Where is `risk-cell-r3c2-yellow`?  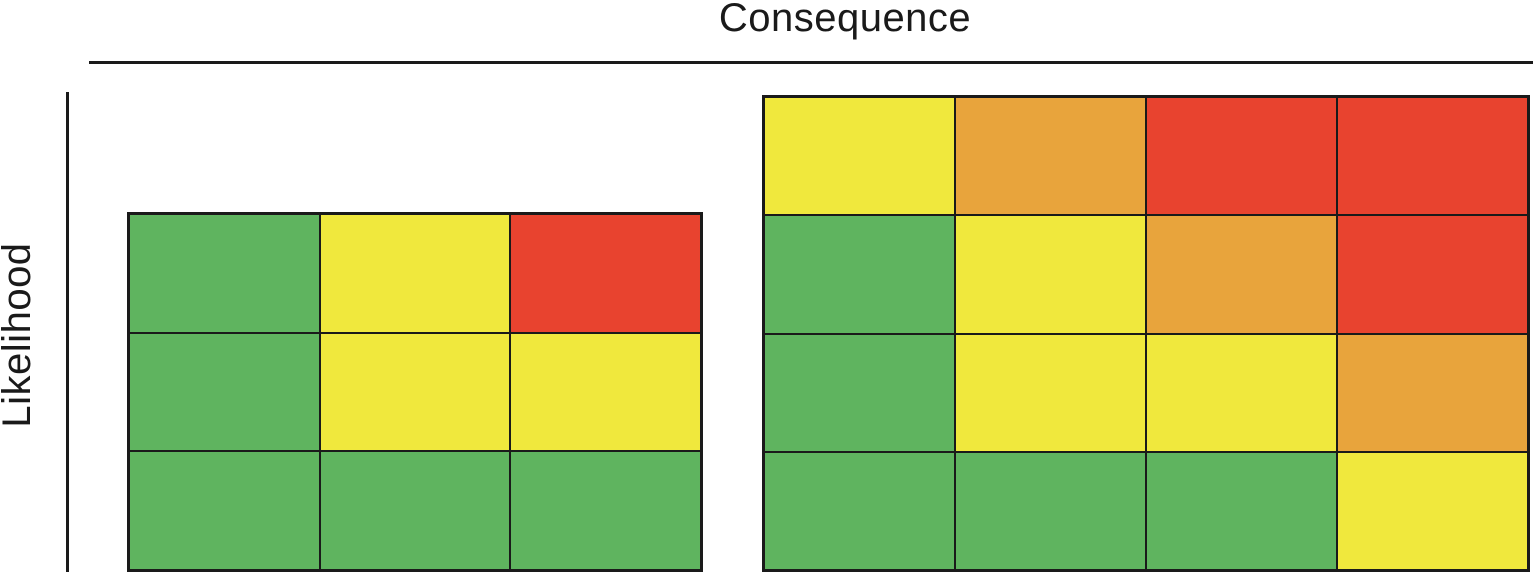 risk-cell-r3c2-yellow is located at coordinates (1050, 392).